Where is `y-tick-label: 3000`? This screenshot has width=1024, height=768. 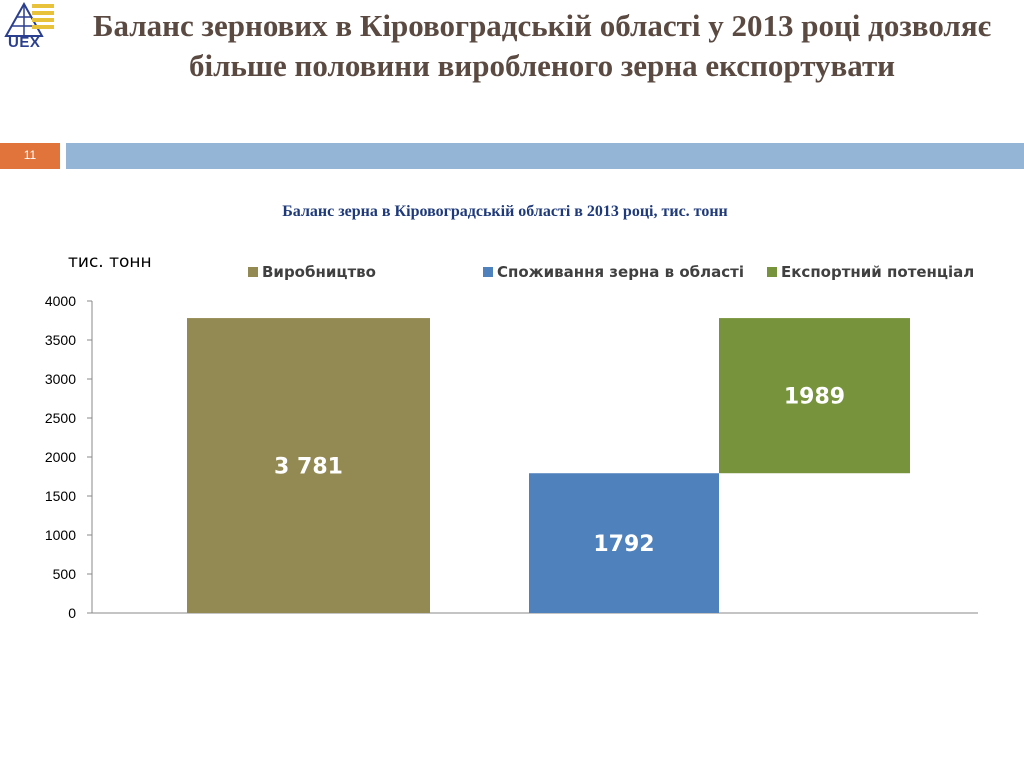
y-tick-label: 3000 is located at coordinates (60, 379).